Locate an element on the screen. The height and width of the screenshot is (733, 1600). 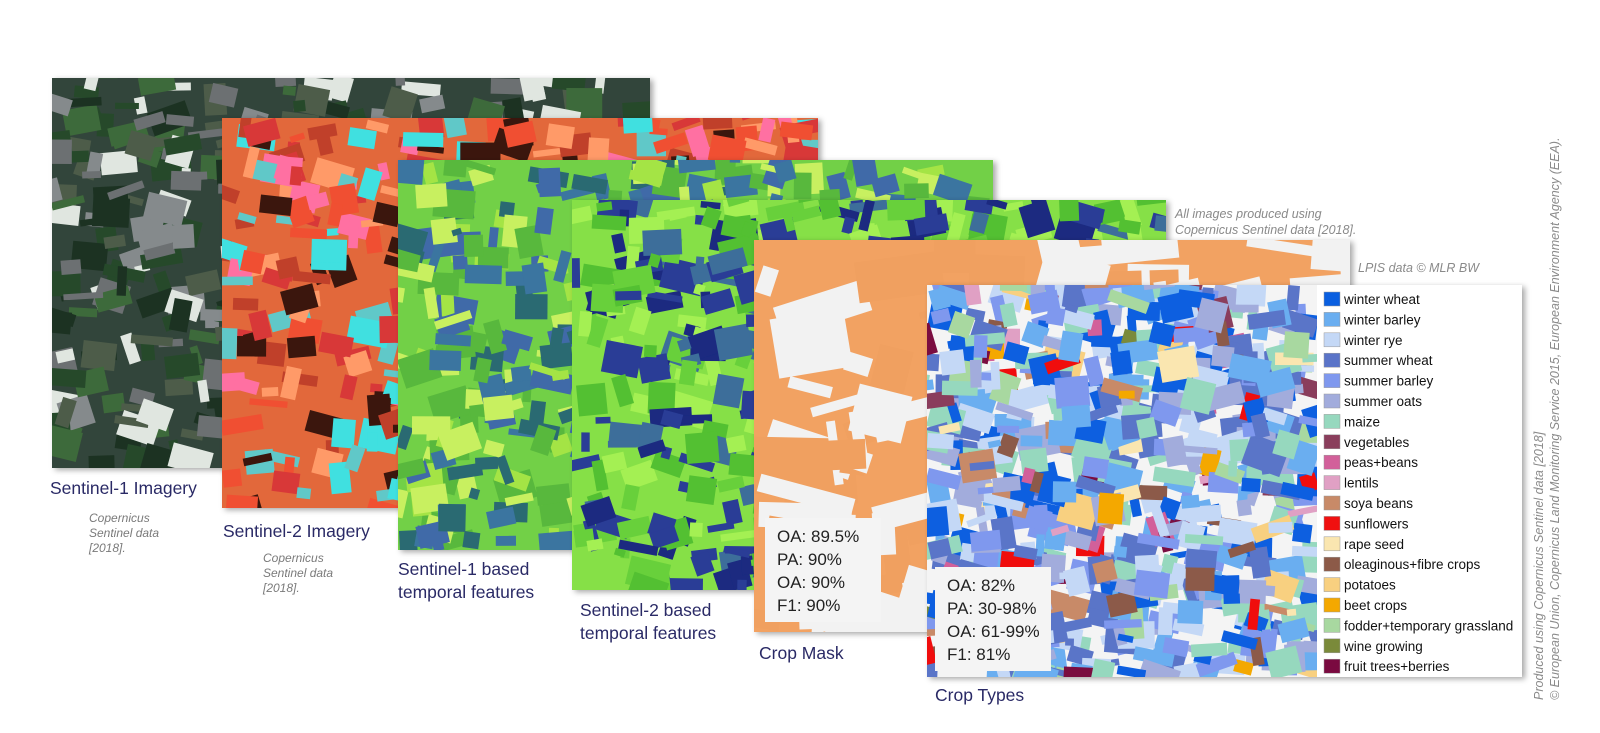
legend-label: soya beans is located at coordinates (1378, 503).